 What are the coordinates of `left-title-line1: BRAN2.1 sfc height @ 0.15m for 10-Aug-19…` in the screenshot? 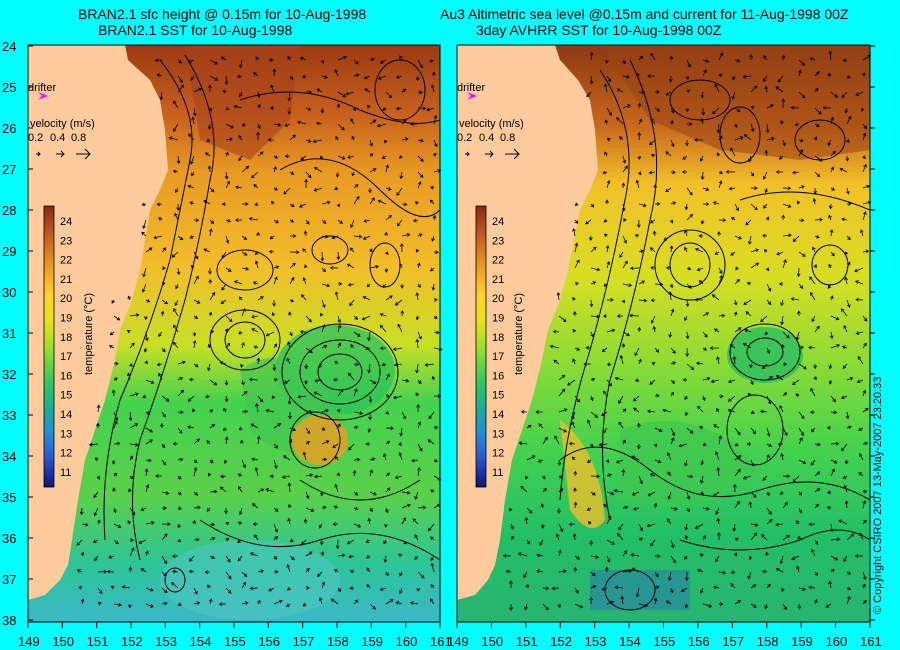 It's located at (222, 14).